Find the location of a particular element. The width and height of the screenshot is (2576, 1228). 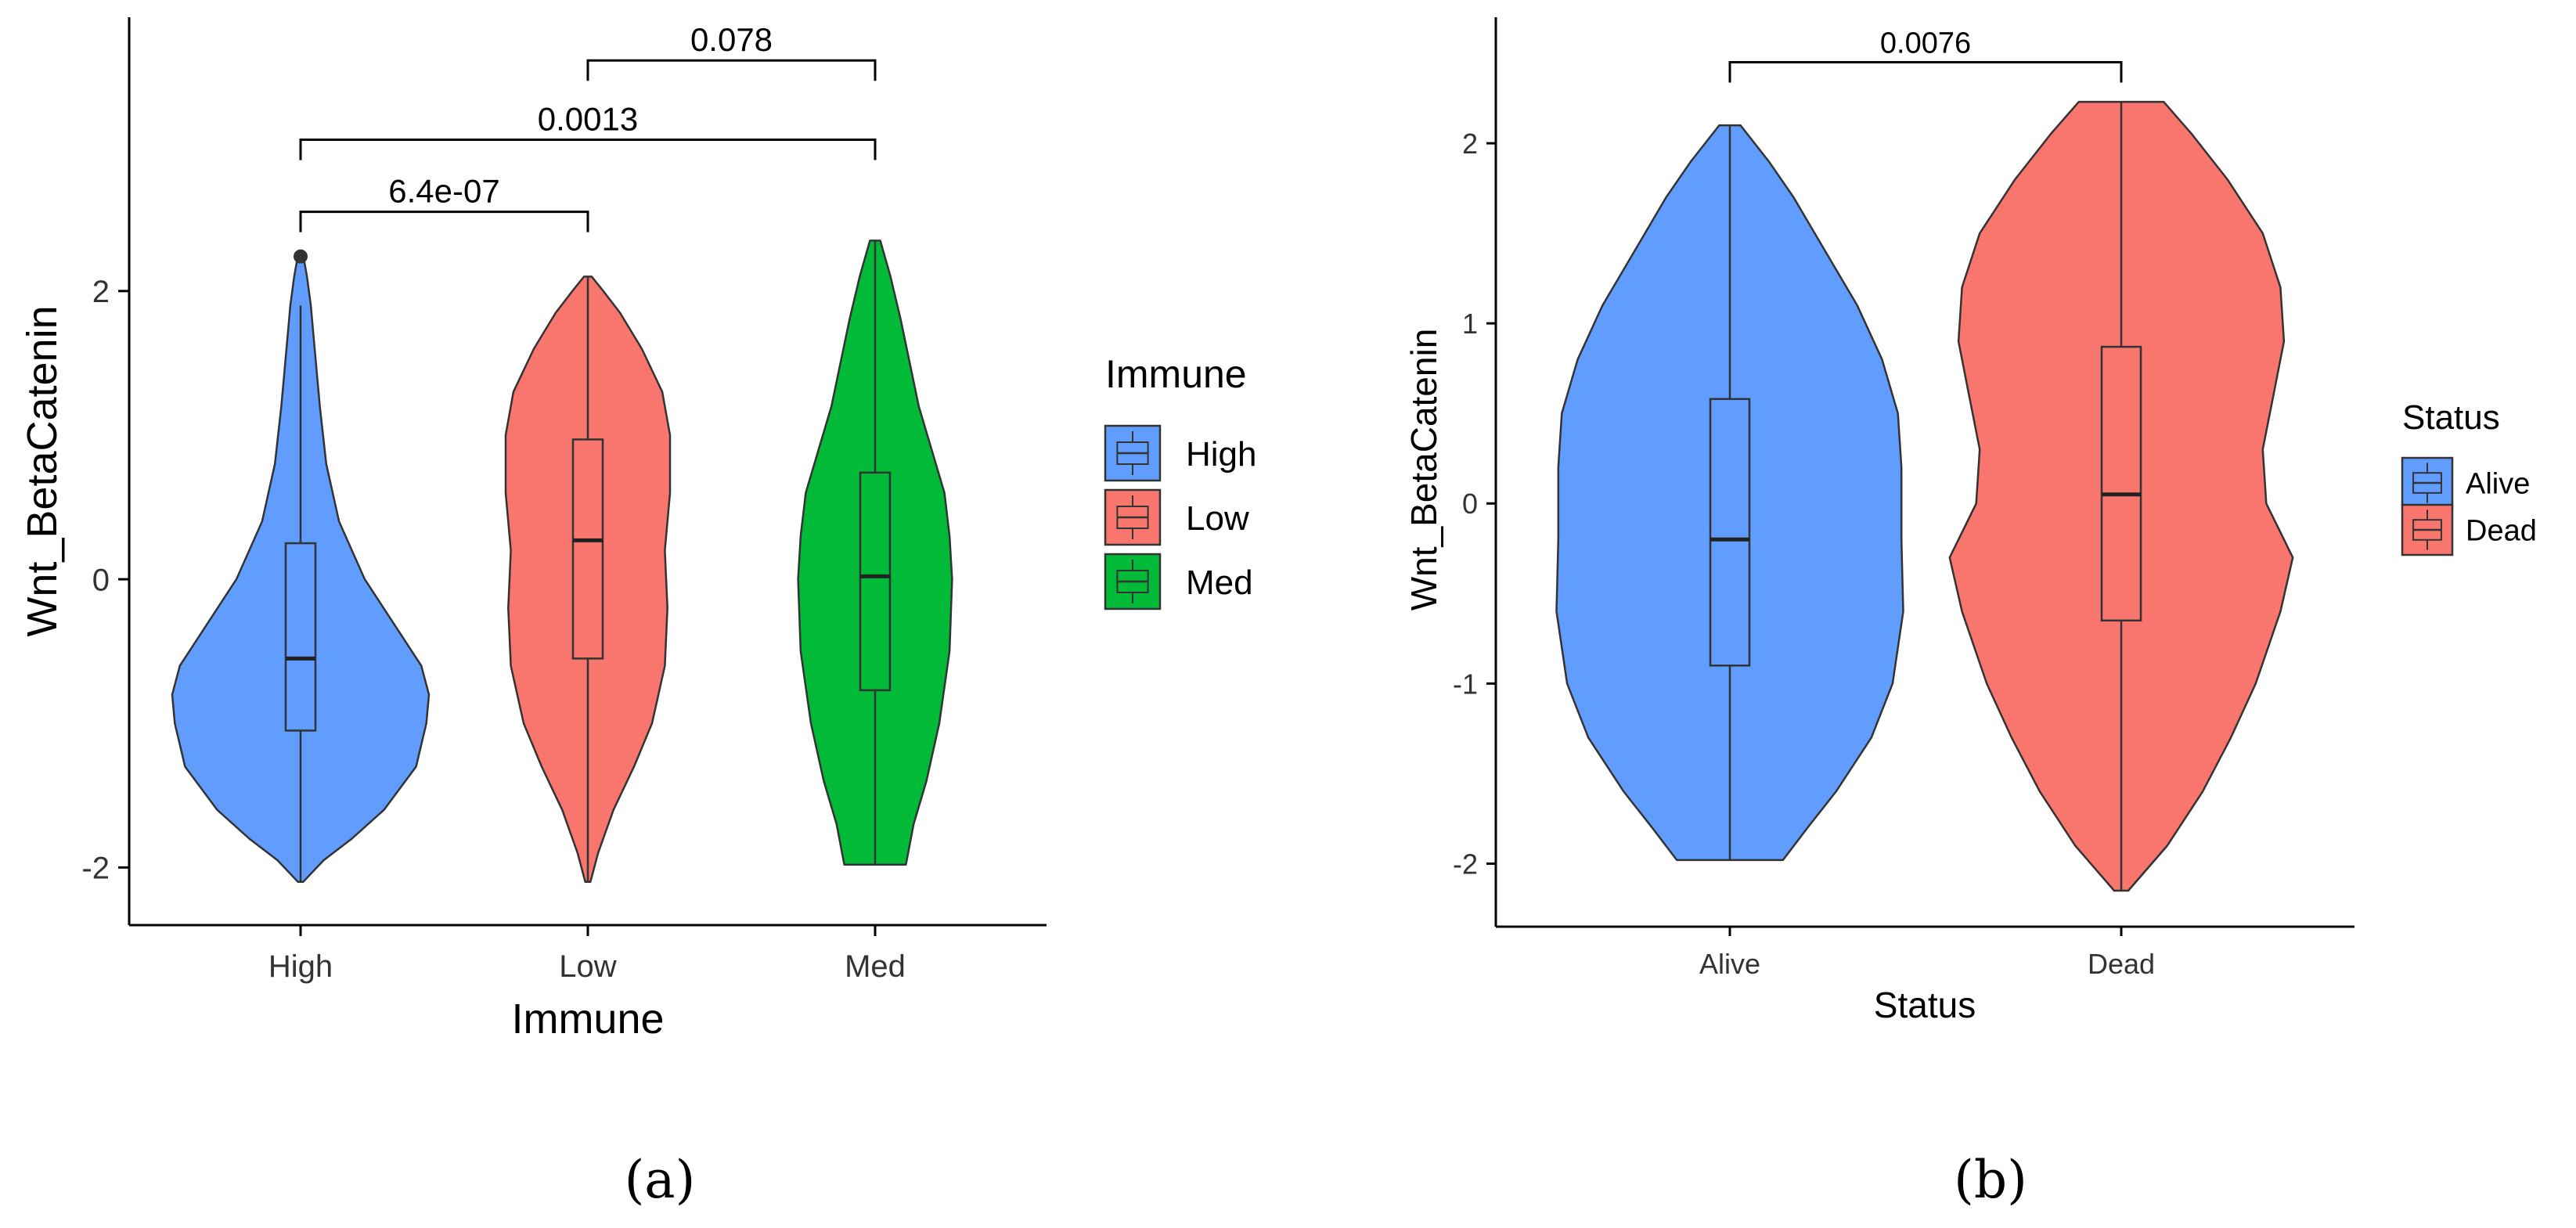

panel-b-caption: (b) is located at coordinates (1990, 1180).